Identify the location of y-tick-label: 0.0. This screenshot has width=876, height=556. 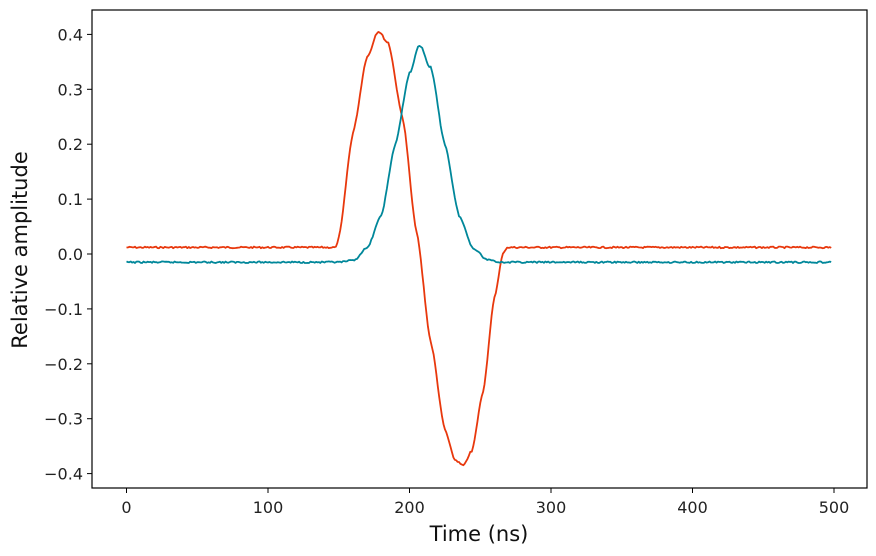
(70, 254).